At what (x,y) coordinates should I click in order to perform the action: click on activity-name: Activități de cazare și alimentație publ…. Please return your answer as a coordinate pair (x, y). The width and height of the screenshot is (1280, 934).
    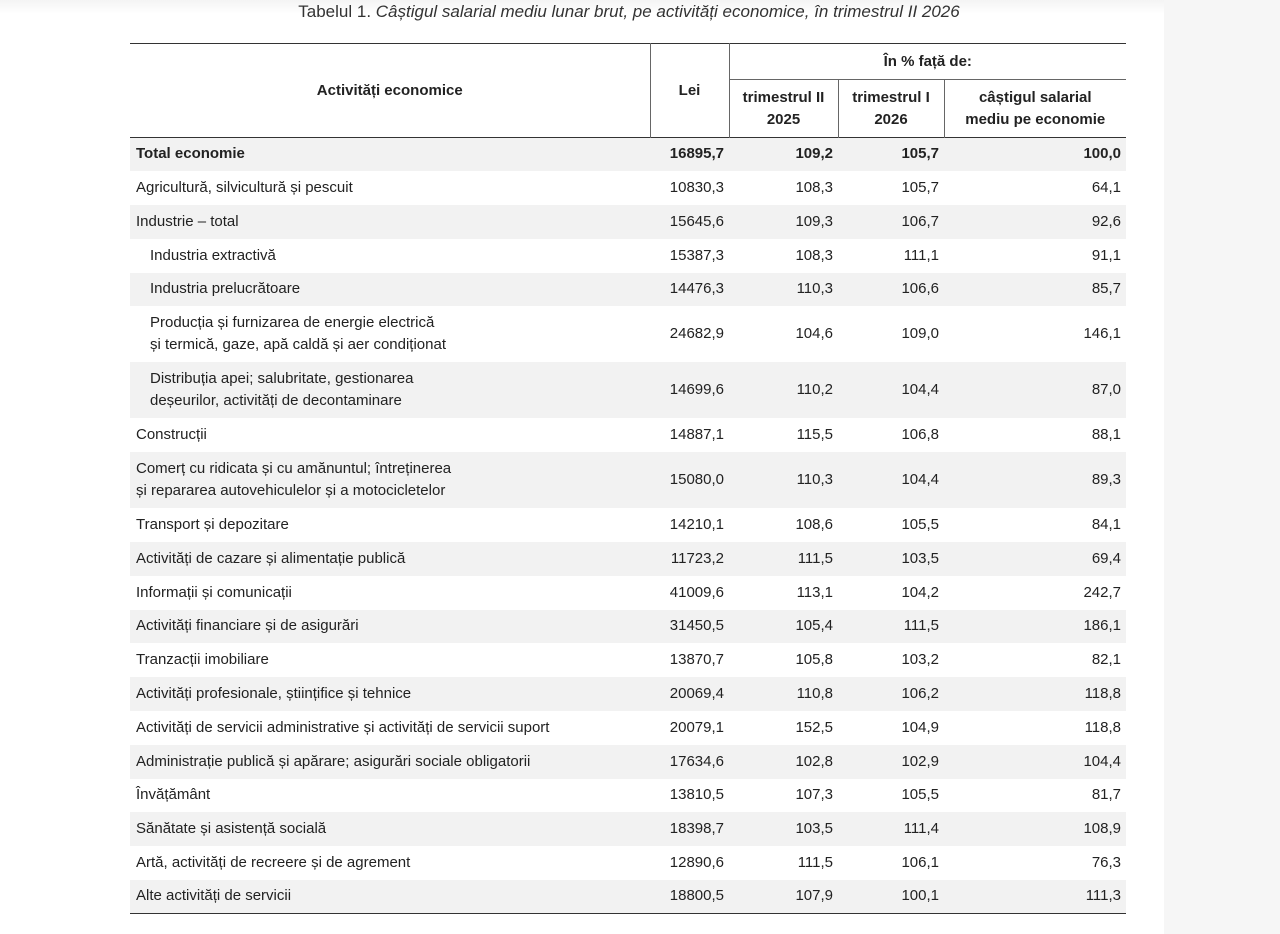
    Looking at the image, I should click on (390, 559).